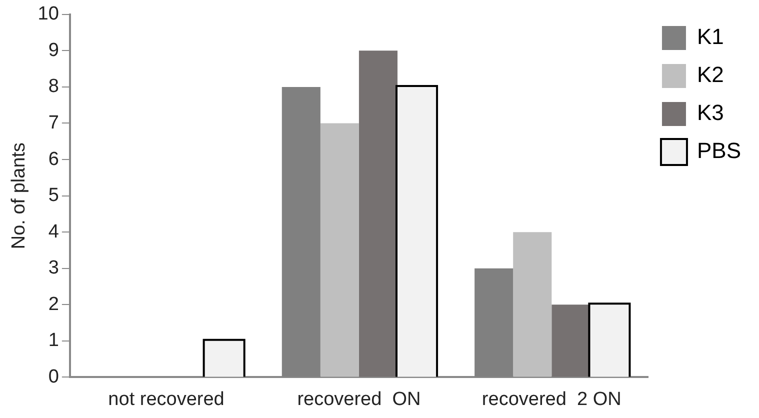 The image size is (759, 418). Describe the element at coordinates (719, 151) in the screenshot. I see `legend-label: PBS` at that location.